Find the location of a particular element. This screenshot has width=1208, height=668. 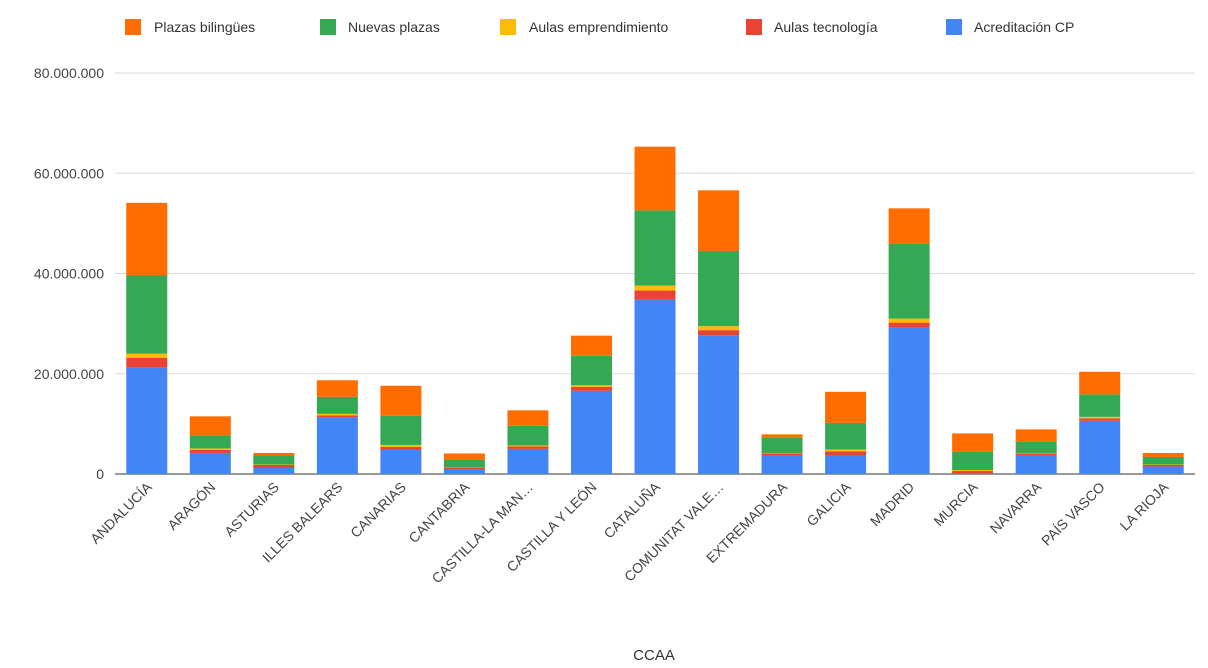

y-tick-label: 80.000.000 is located at coordinates (69, 73).